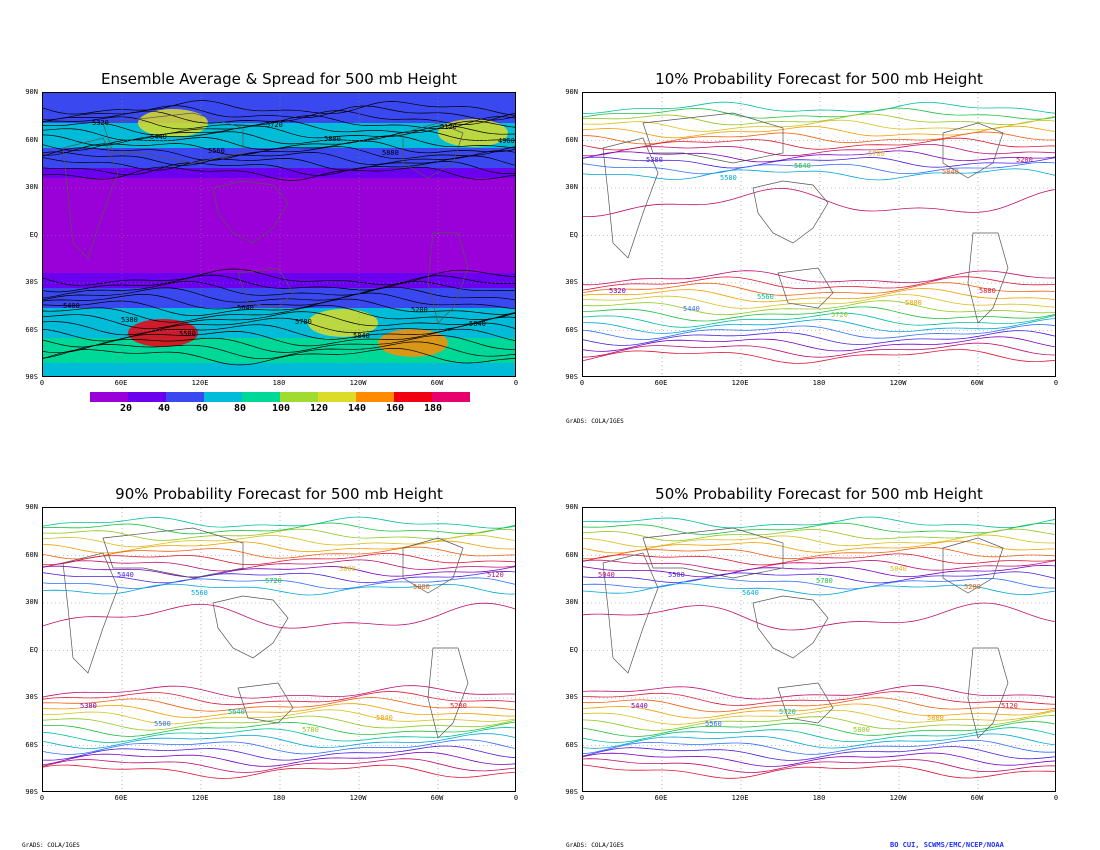  I want to click on lat-label: 90S, so click(31, 792).